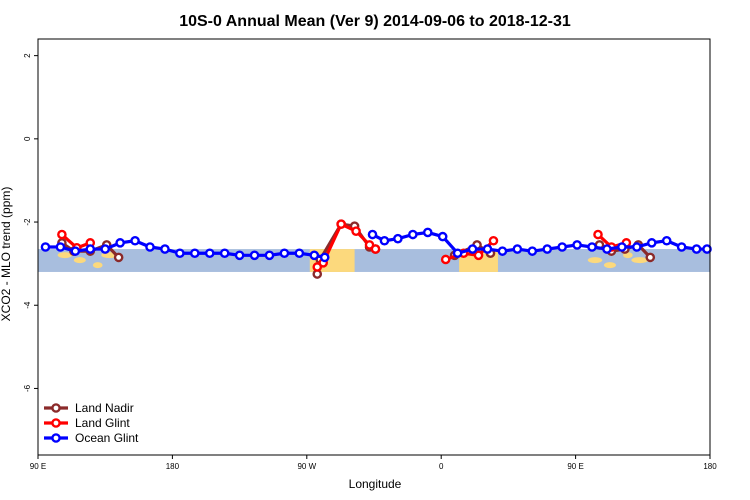  What do you see at coordinates (441, 466) in the screenshot?
I see `x-tick-label-3: 0` at bounding box center [441, 466].